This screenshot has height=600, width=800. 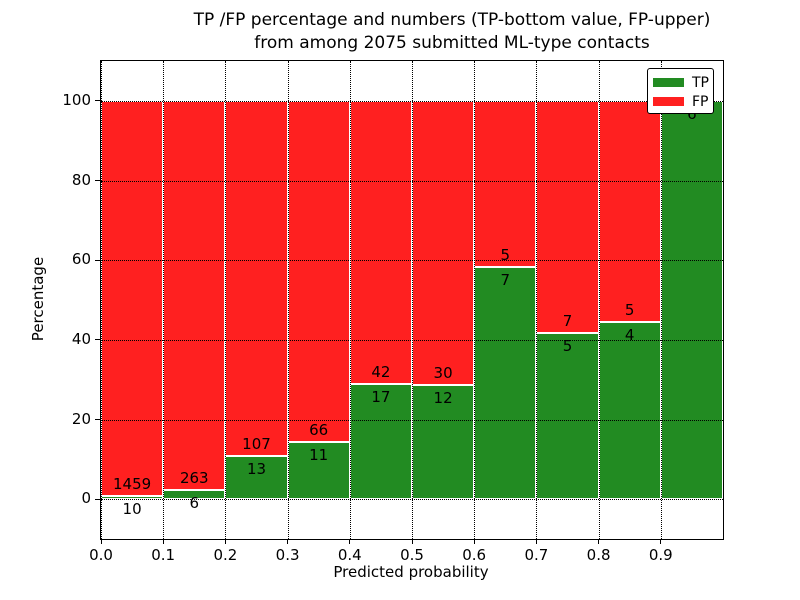 What do you see at coordinates (38, 299) in the screenshot?
I see `y-axis-label: Percentage` at bounding box center [38, 299].